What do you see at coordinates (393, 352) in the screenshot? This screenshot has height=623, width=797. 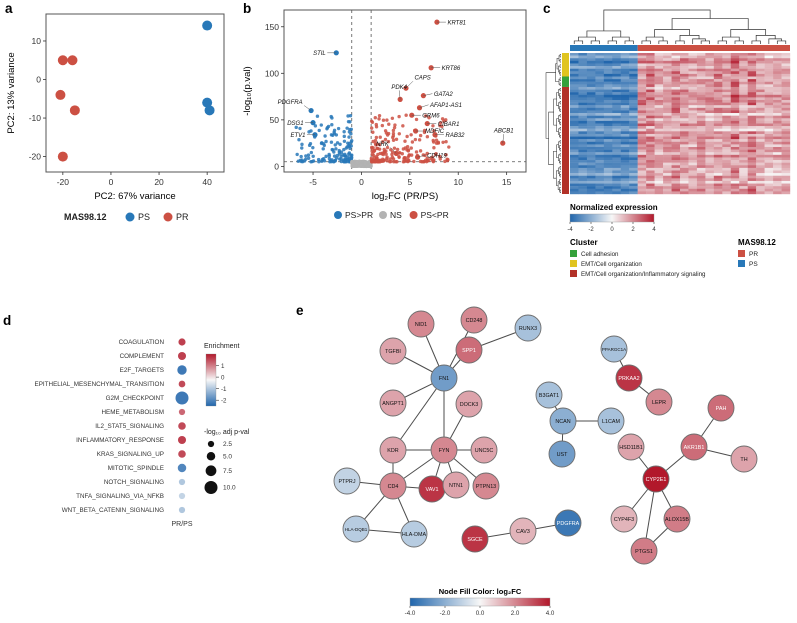 I see `svg-text: TGFBI` at bounding box center [393, 352].